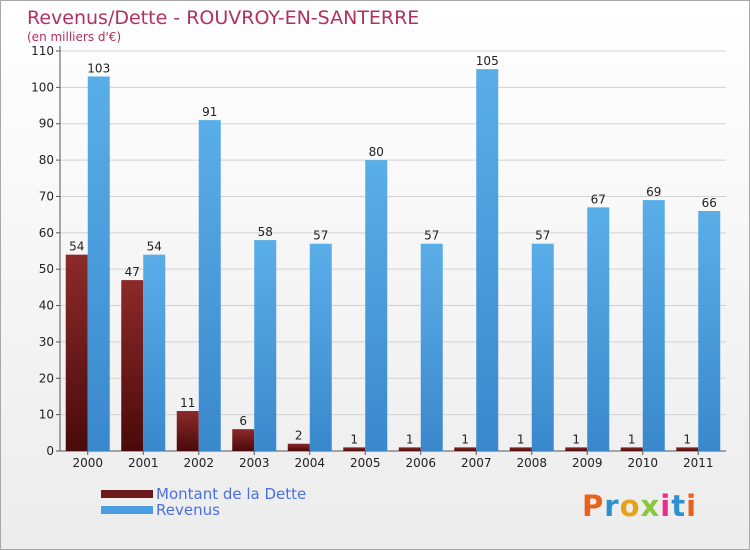 Image resolution: width=750 pixels, height=550 pixels. Describe the element at coordinates (46, 342) in the screenshot. I see `y-tick-label: 30` at that location.